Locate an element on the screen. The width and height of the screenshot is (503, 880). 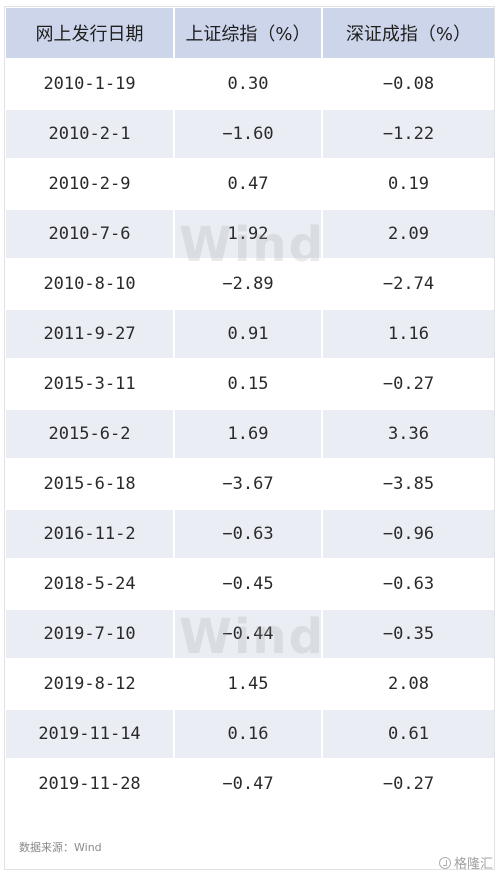
cell-shanghai: 0.47 is located at coordinates (247, 183).